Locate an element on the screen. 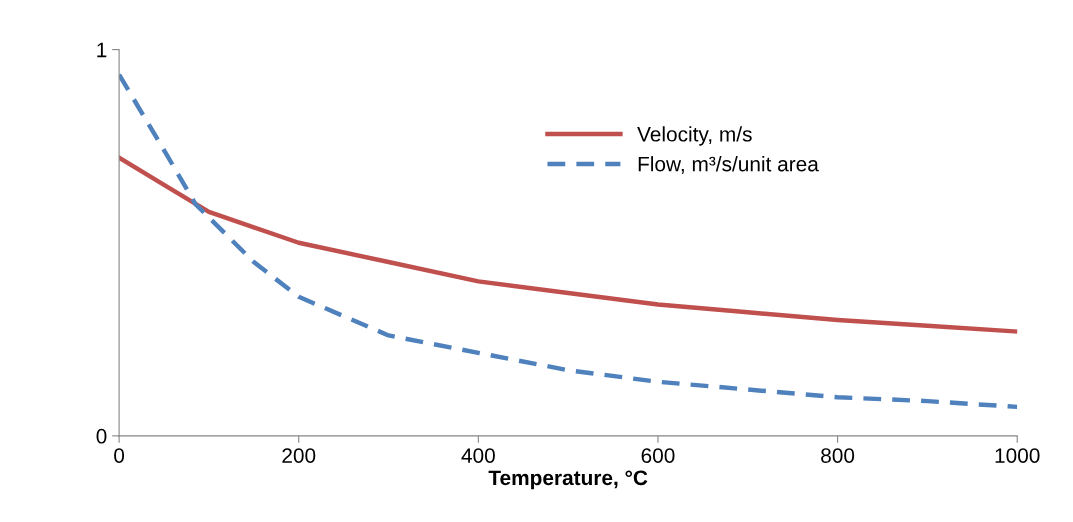 The width and height of the screenshot is (1073, 522). legend-label: Velocity, m/s is located at coordinates (694, 136).